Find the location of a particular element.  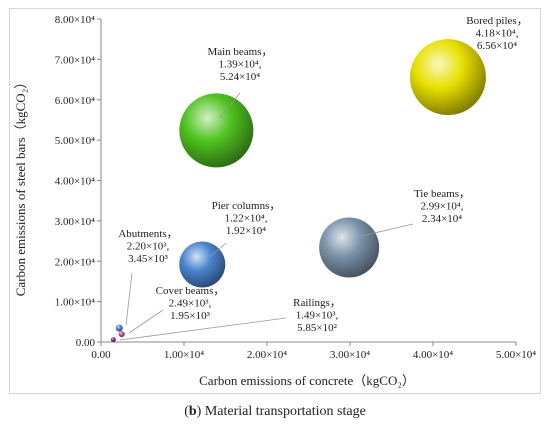

data-label: Cover beams， 2.49×10³, 1.95×10³ is located at coordinates (190, 303).